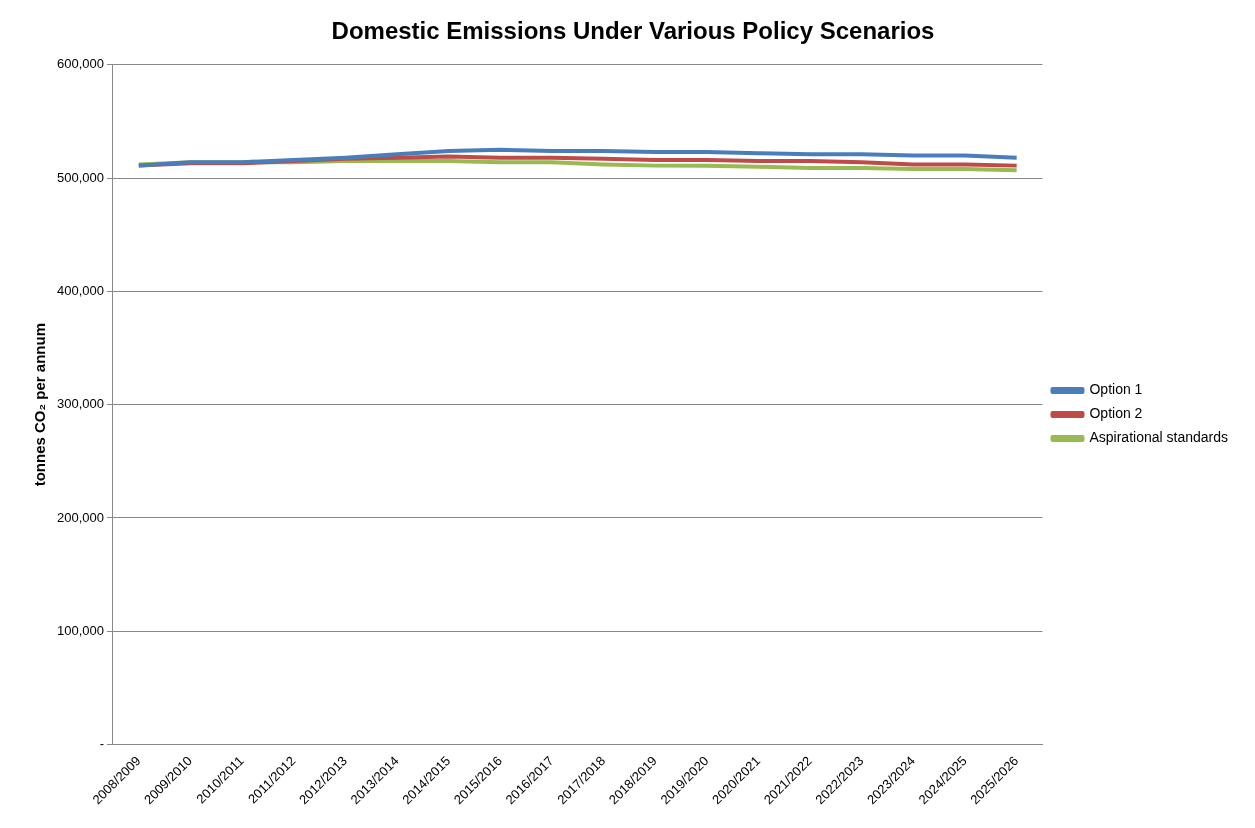 The height and width of the screenshot is (828, 1255). Describe the element at coordinates (80, 177) in the screenshot. I see `y-tick-label: 500,000` at that location.